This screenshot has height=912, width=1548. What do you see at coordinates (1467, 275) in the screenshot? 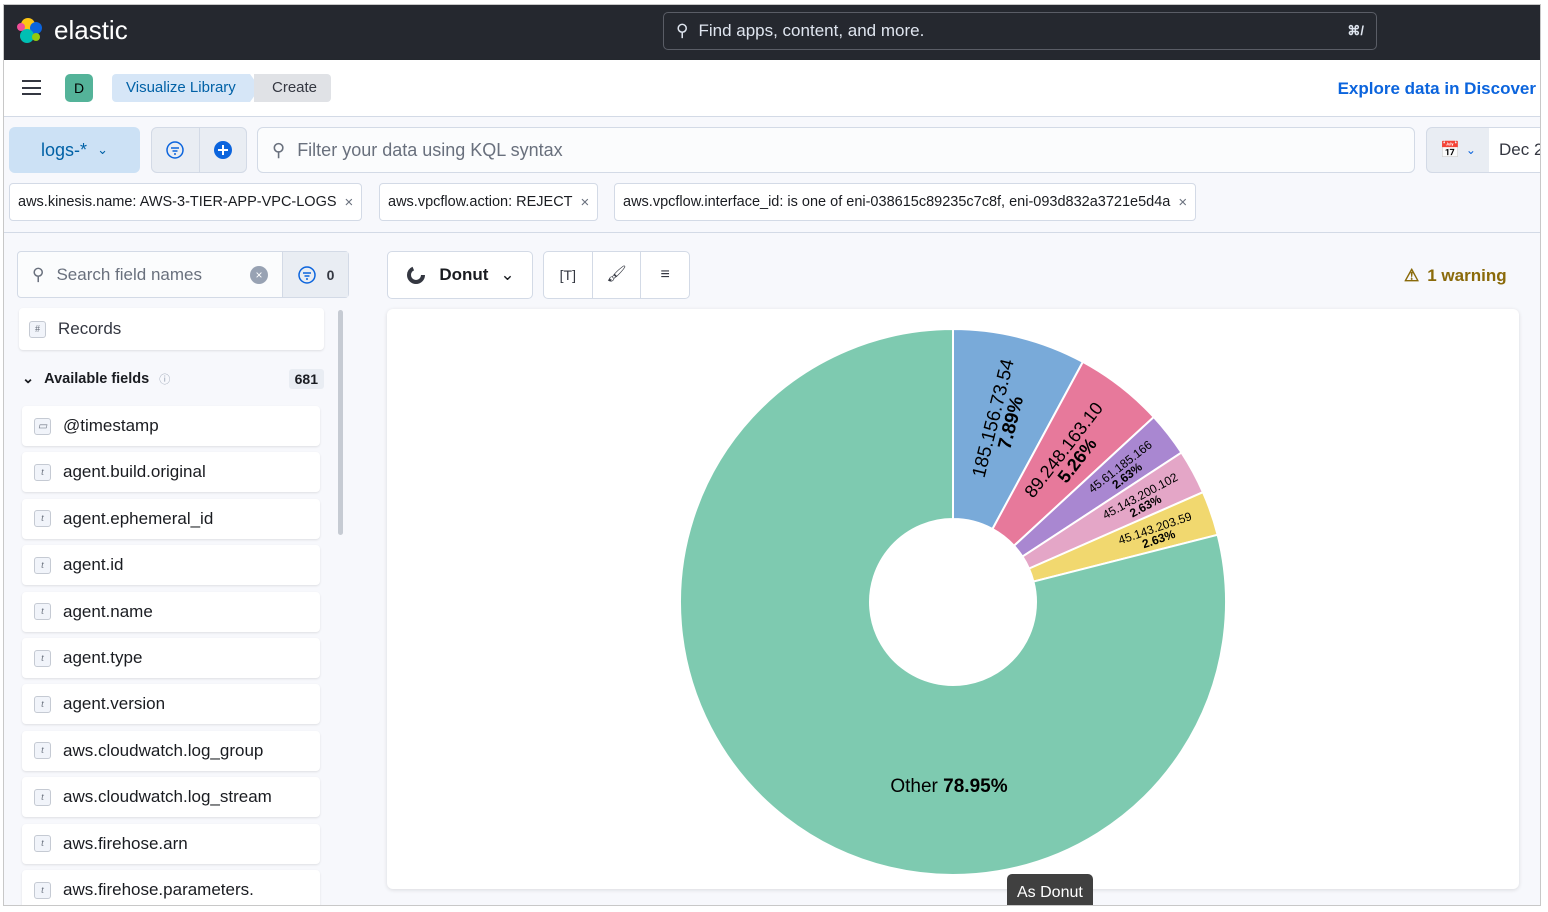
I see `warning-label: 1 warning` at bounding box center [1467, 275].